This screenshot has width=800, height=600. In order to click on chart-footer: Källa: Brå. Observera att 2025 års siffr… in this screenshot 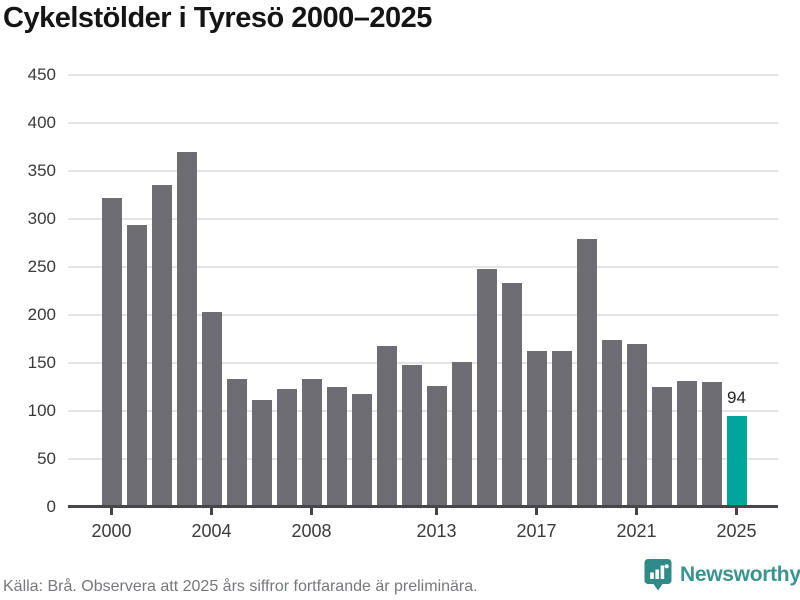, I will do `click(400, 579)`.